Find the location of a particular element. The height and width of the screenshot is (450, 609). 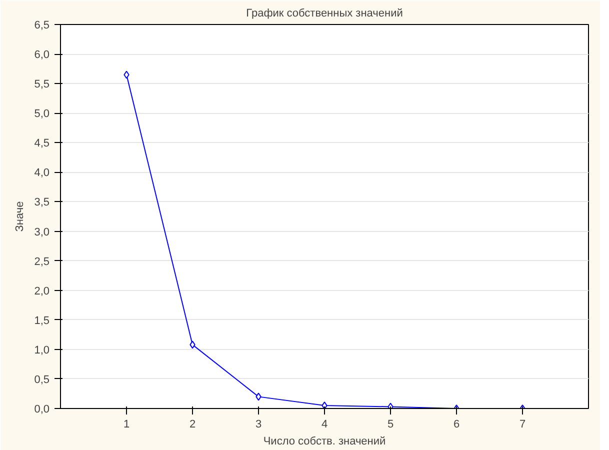

x-tick-label: 3 is located at coordinates (258, 424).